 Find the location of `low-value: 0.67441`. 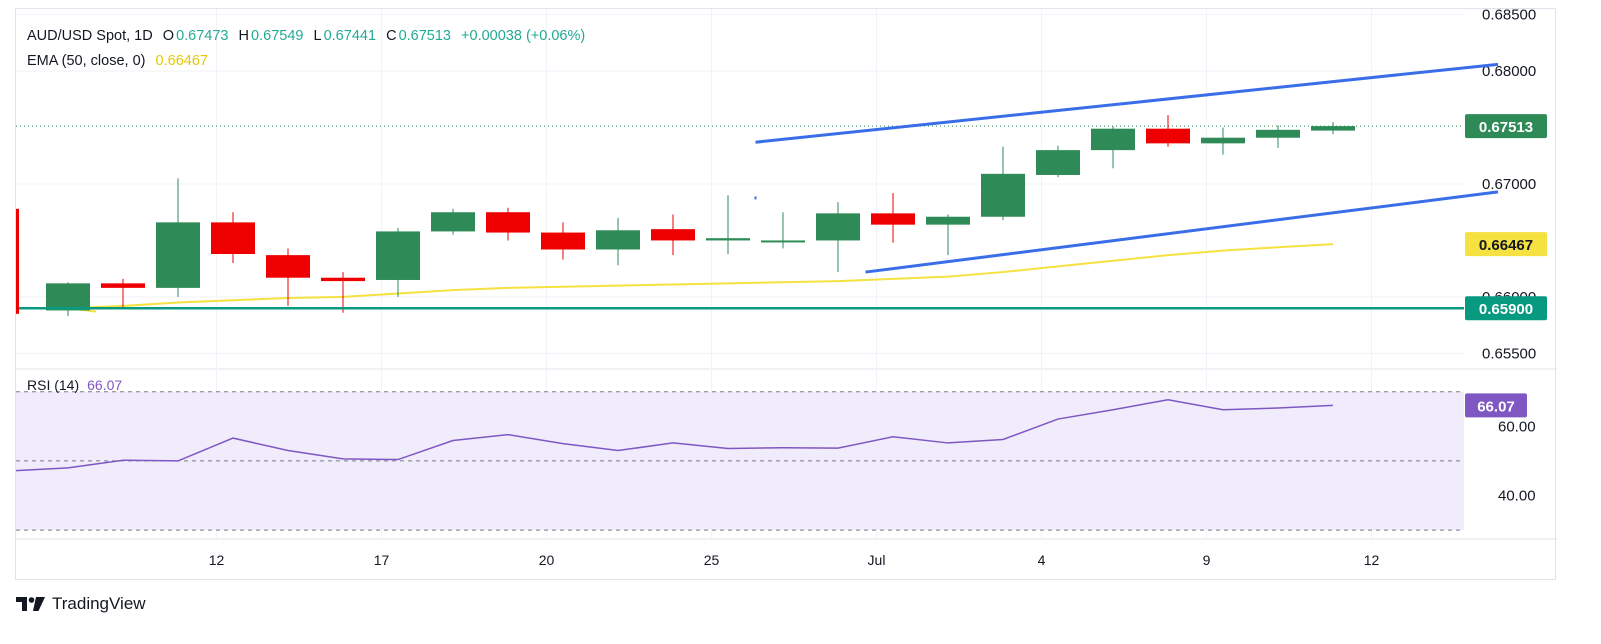

low-value: 0.67441 is located at coordinates (350, 36).